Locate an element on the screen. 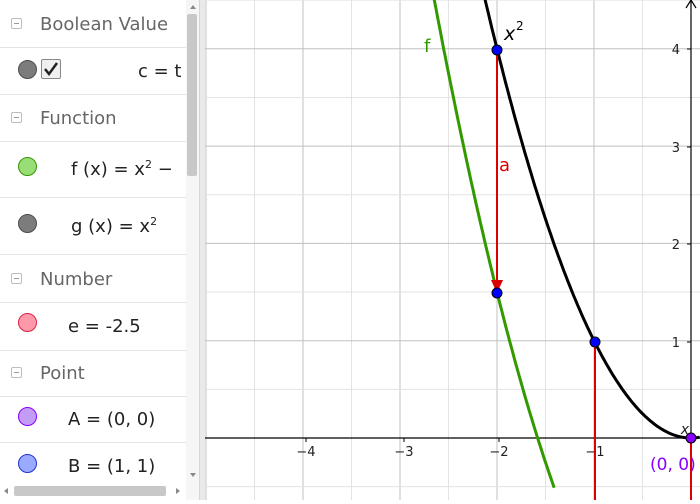 The image size is (700, 504). x-tick-label: −4 is located at coordinates (305, 452).